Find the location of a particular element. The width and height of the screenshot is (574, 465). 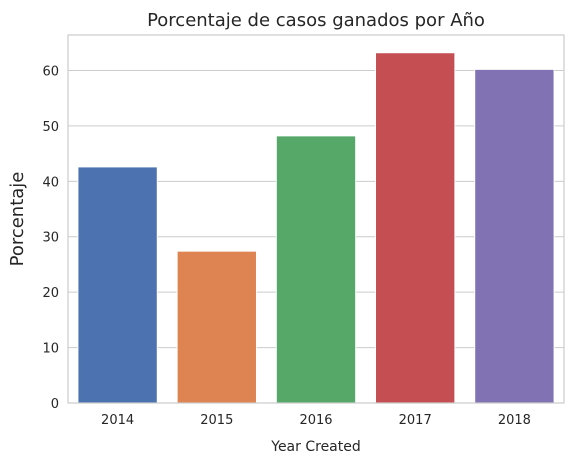

bar-2015 is located at coordinates (216, 327).